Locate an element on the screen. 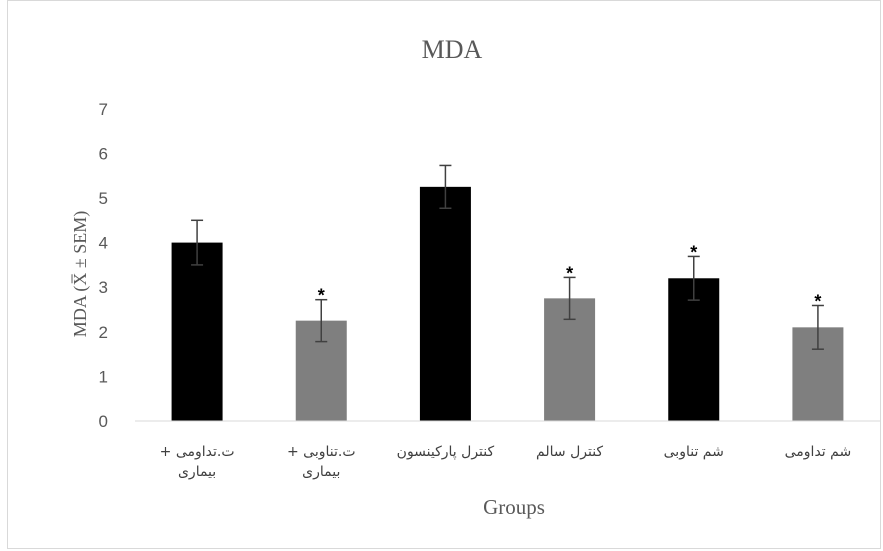 This screenshot has height=551, width=883. y-axis-label: MDA (X̅ ± SEM) is located at coordinates (80, 274).